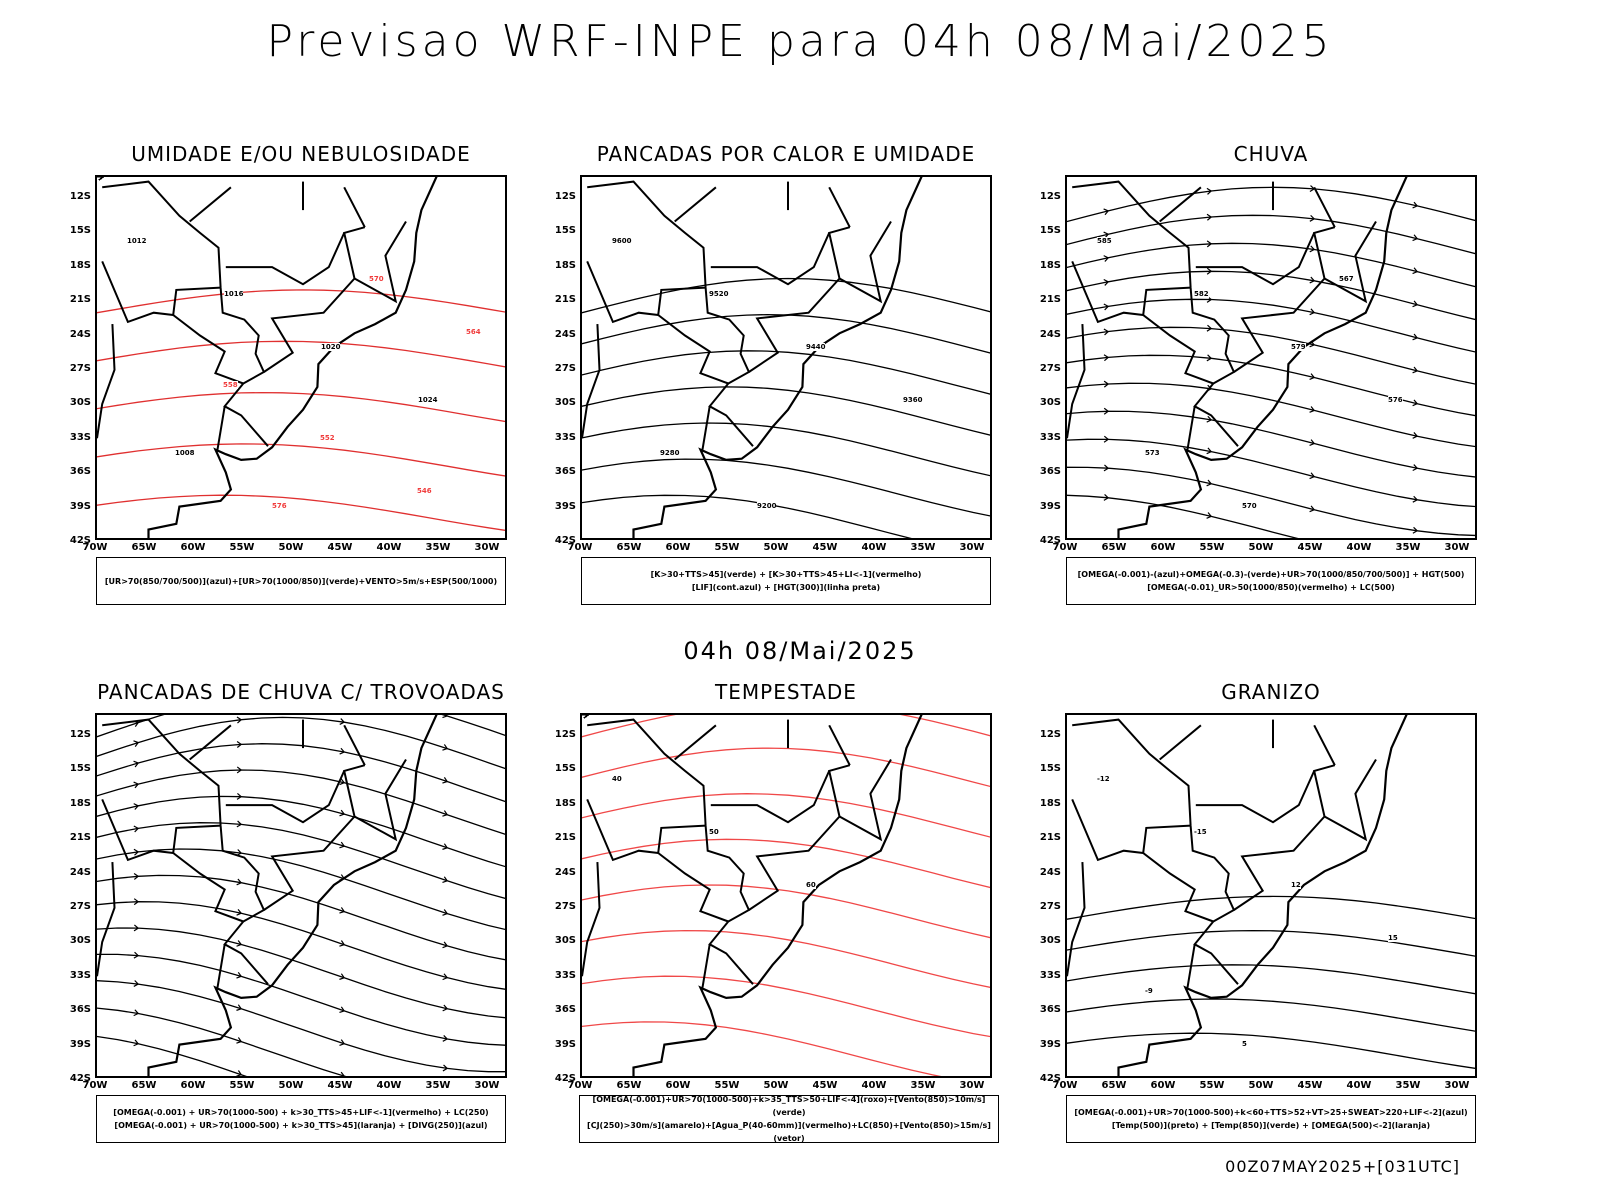  Describe the element at coordinates (1346, 279) in the screenshot. I see `contour-label: 567` at that location.